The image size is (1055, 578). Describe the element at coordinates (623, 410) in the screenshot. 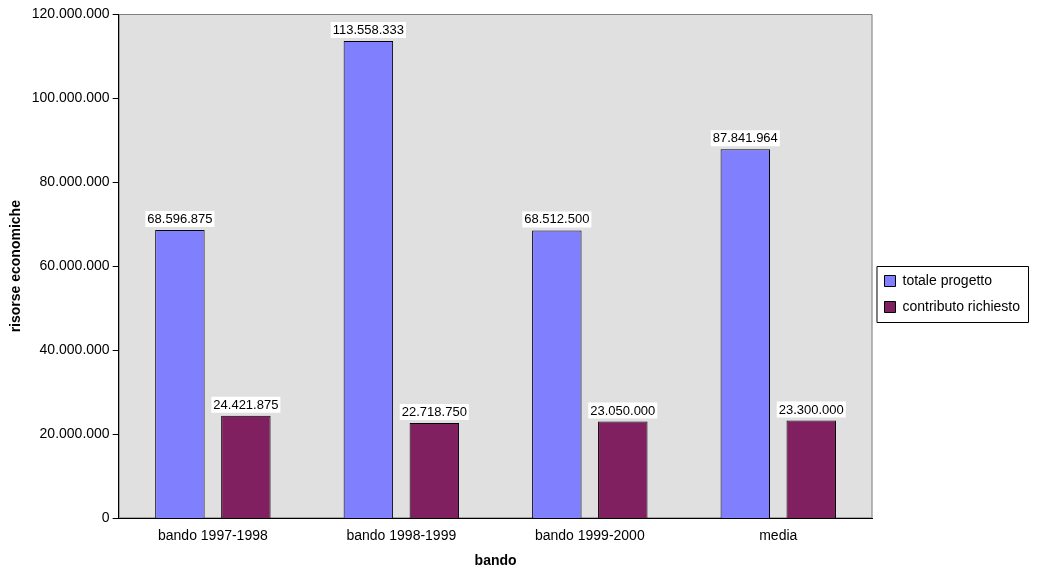

I see `data-label: 23.050.000` at that location.